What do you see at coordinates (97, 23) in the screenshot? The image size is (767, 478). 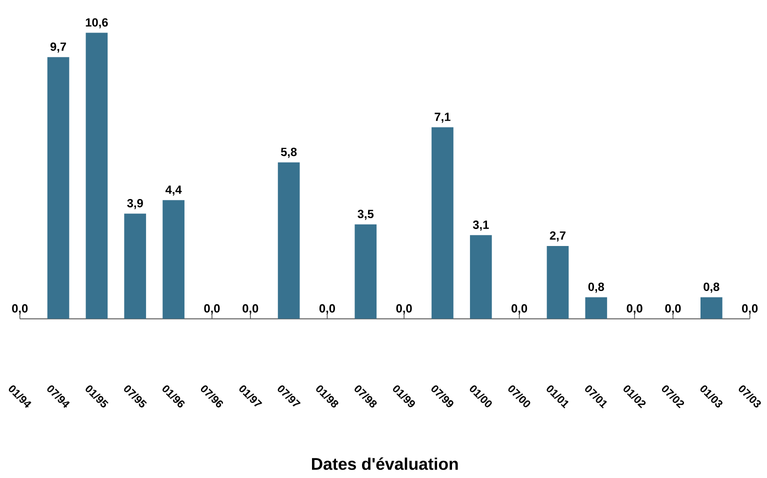 I see `data-label: 10,6` at bounding box center [97, 23].